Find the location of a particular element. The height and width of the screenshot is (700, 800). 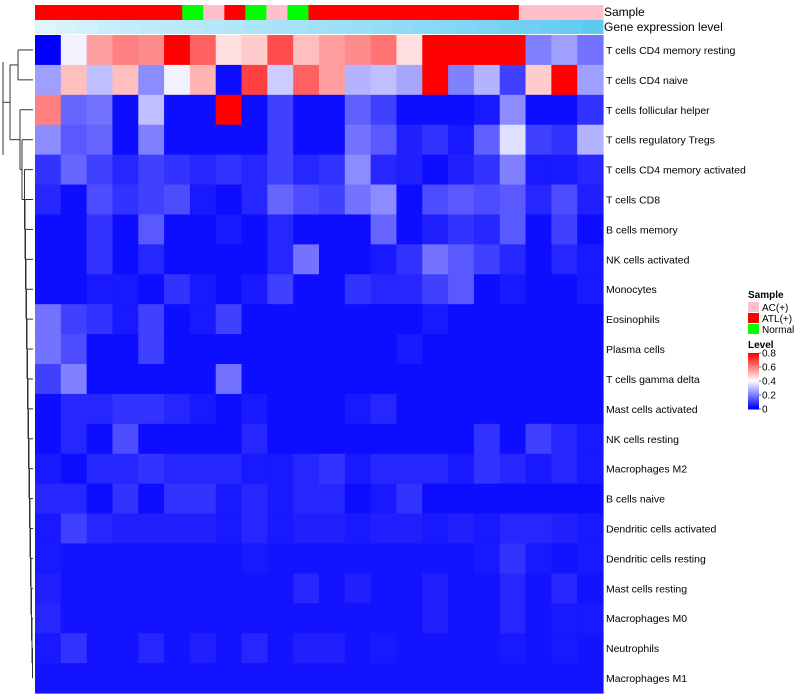

row-label: T cells CD4 memory activated is located at coordinates (676, 171).